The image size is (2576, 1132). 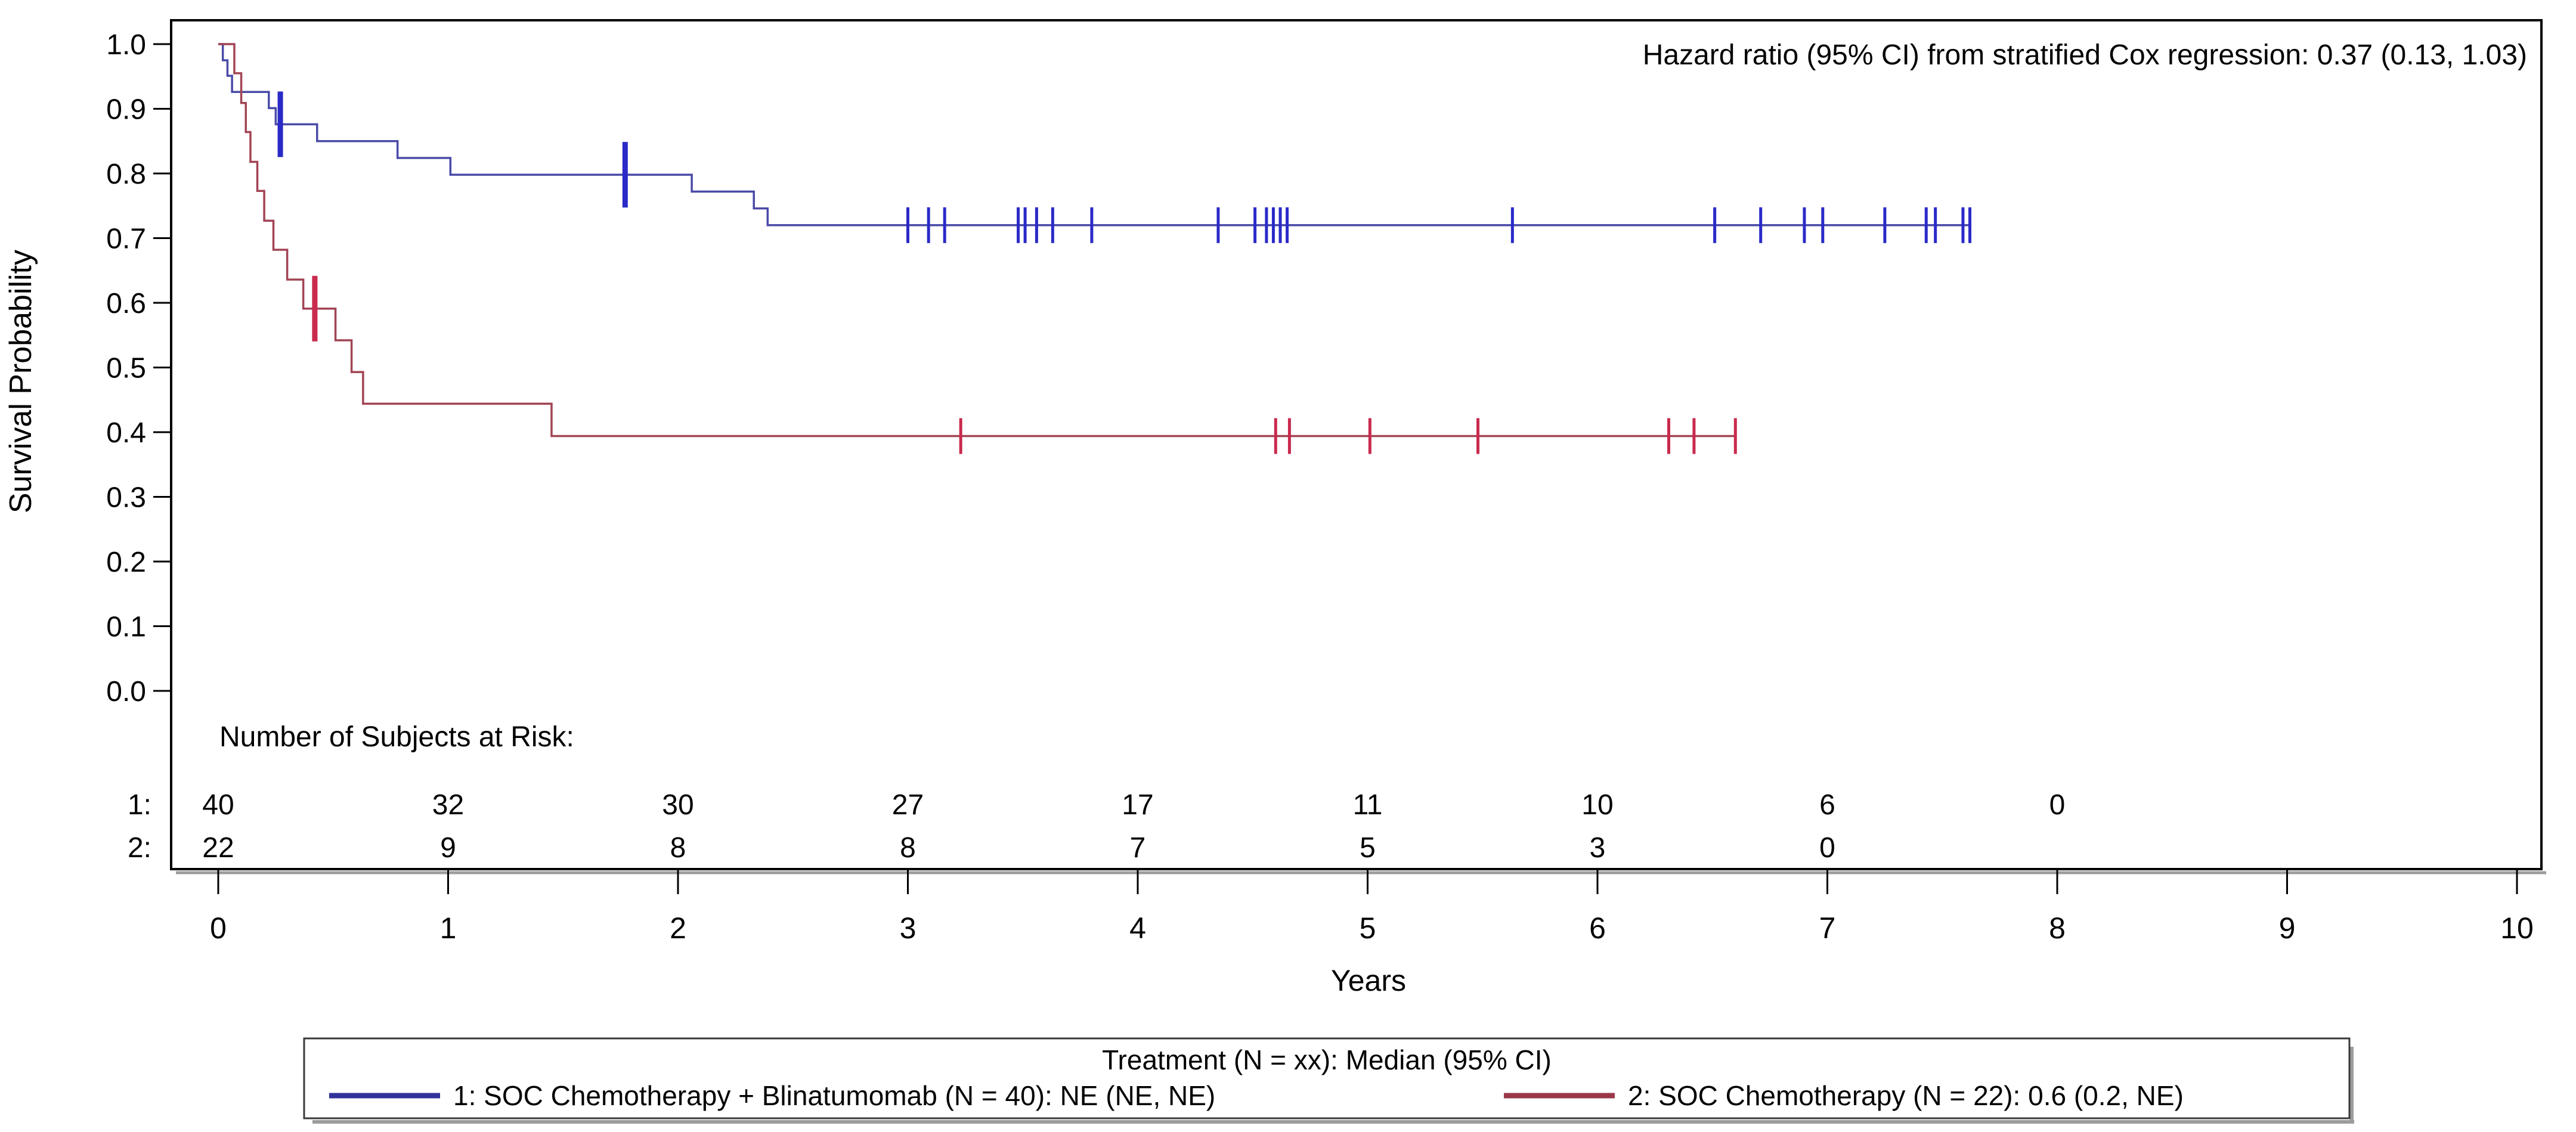 What do you see at coordinates (909, 928) in the screenshot?
I see `x-tick-label: 3` at bounding box center [909, 928].